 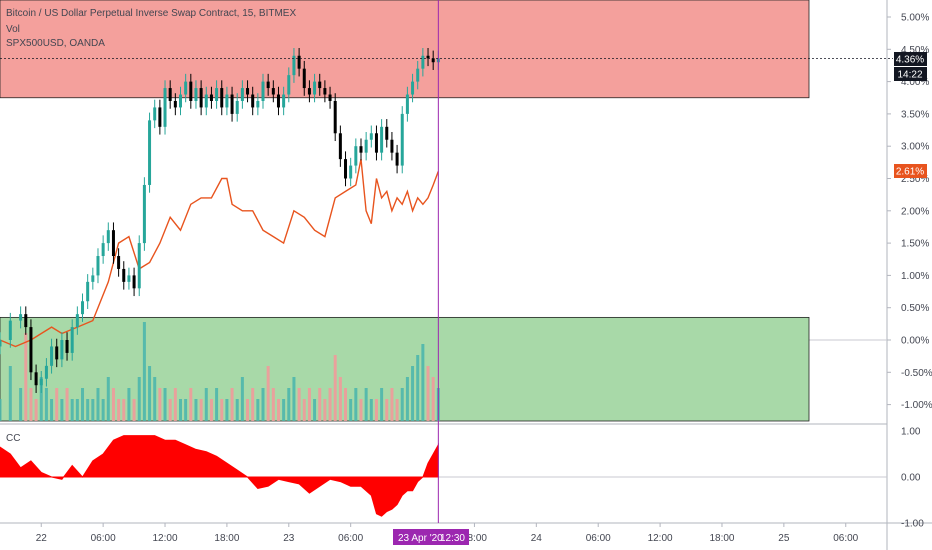 What do you see at coordinates (911, 478) in the screenshot?
I see `cc-tick-label: 0.00` at bounding box center [911, 478].